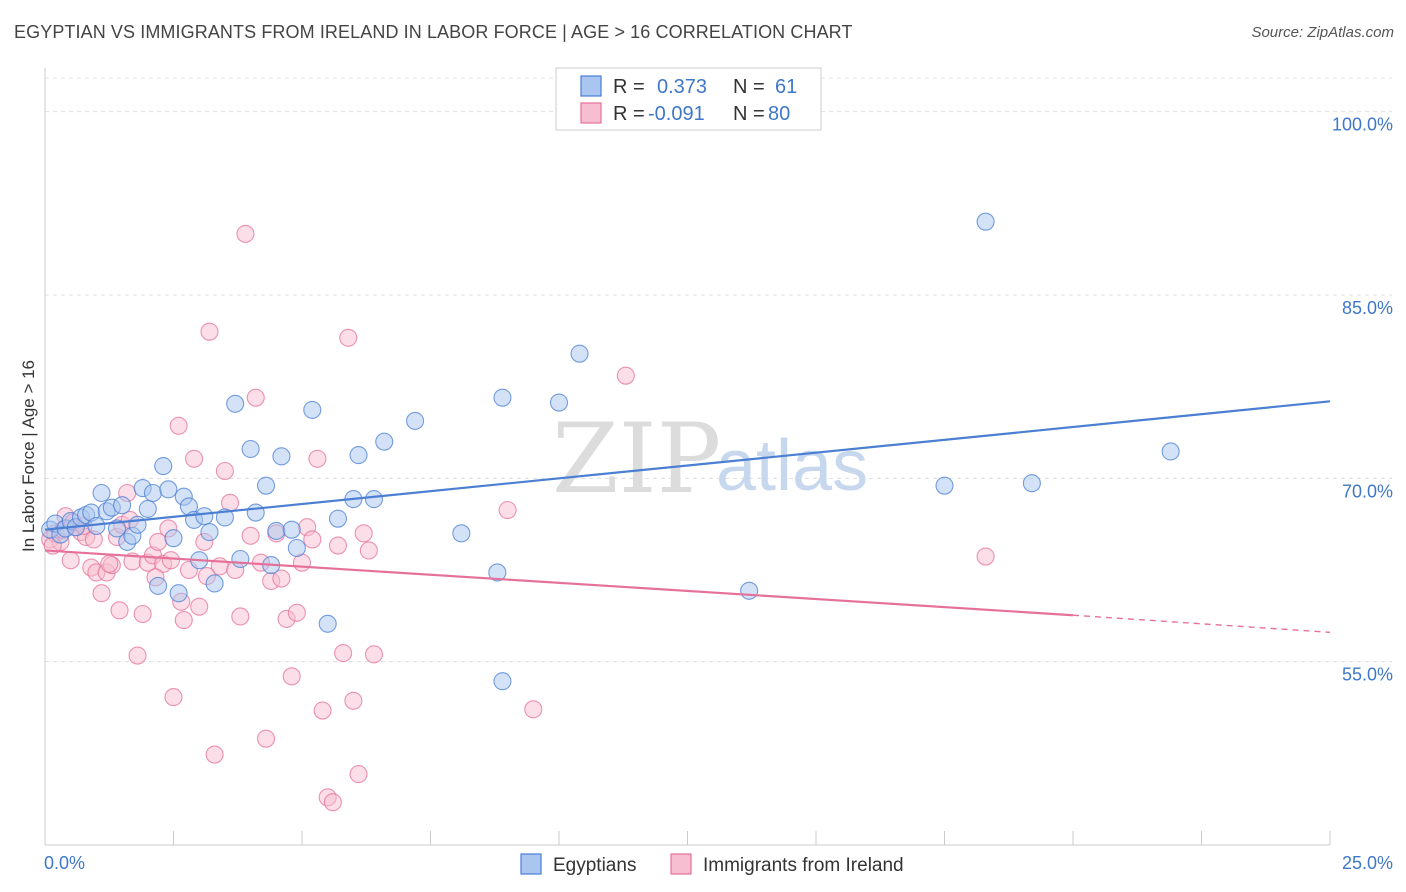 The image size is (1406, 892). Describe the element at coordinates (591, 113) in the screenshot. I see `legend-swatch-ireland` at that location.